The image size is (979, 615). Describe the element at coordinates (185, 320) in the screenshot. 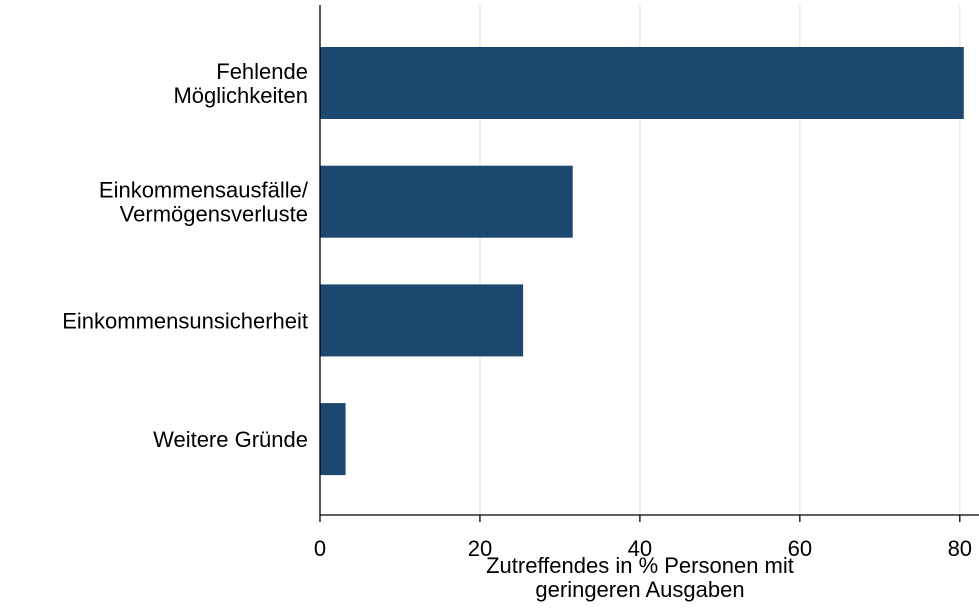

I see `y-tick-label: Einkommensunsicherheit` at that location.